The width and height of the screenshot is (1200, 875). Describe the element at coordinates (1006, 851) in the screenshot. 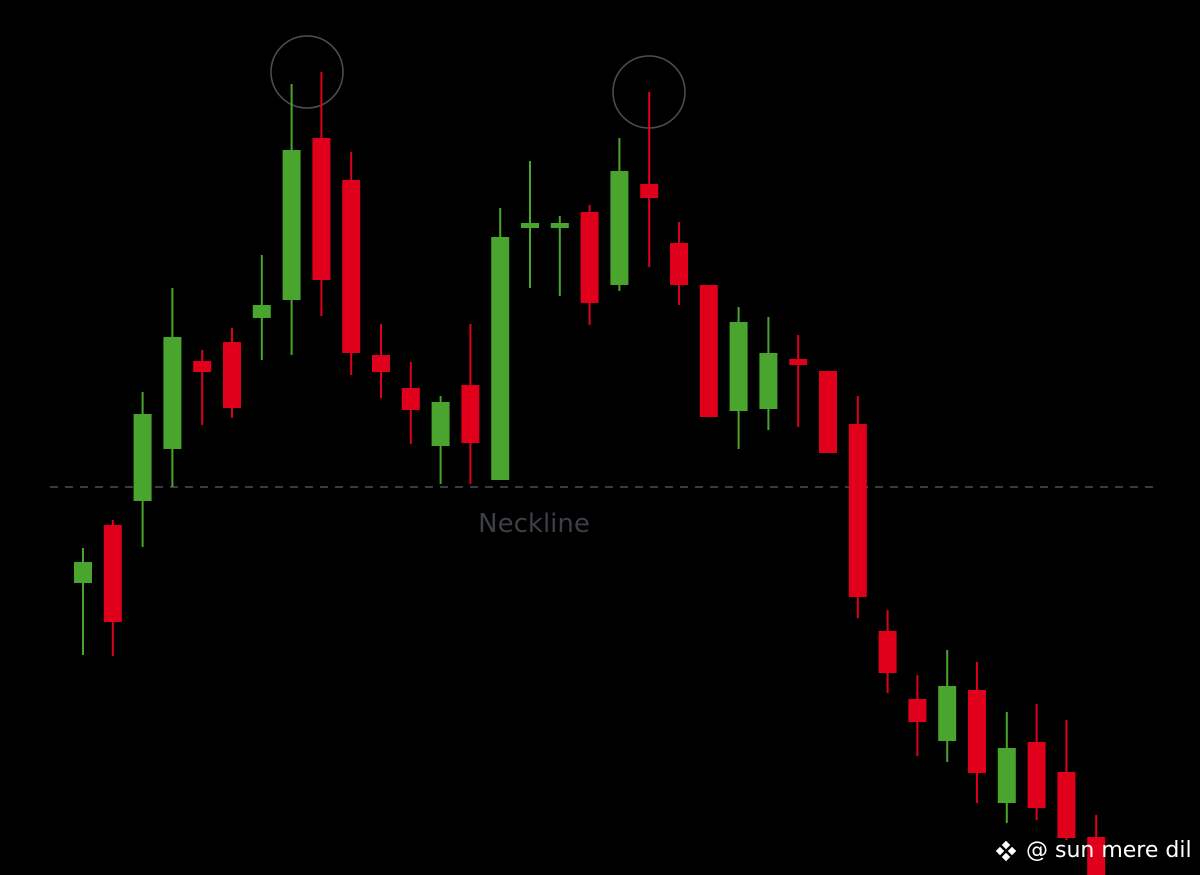

I see `watermark-icon` at that location.